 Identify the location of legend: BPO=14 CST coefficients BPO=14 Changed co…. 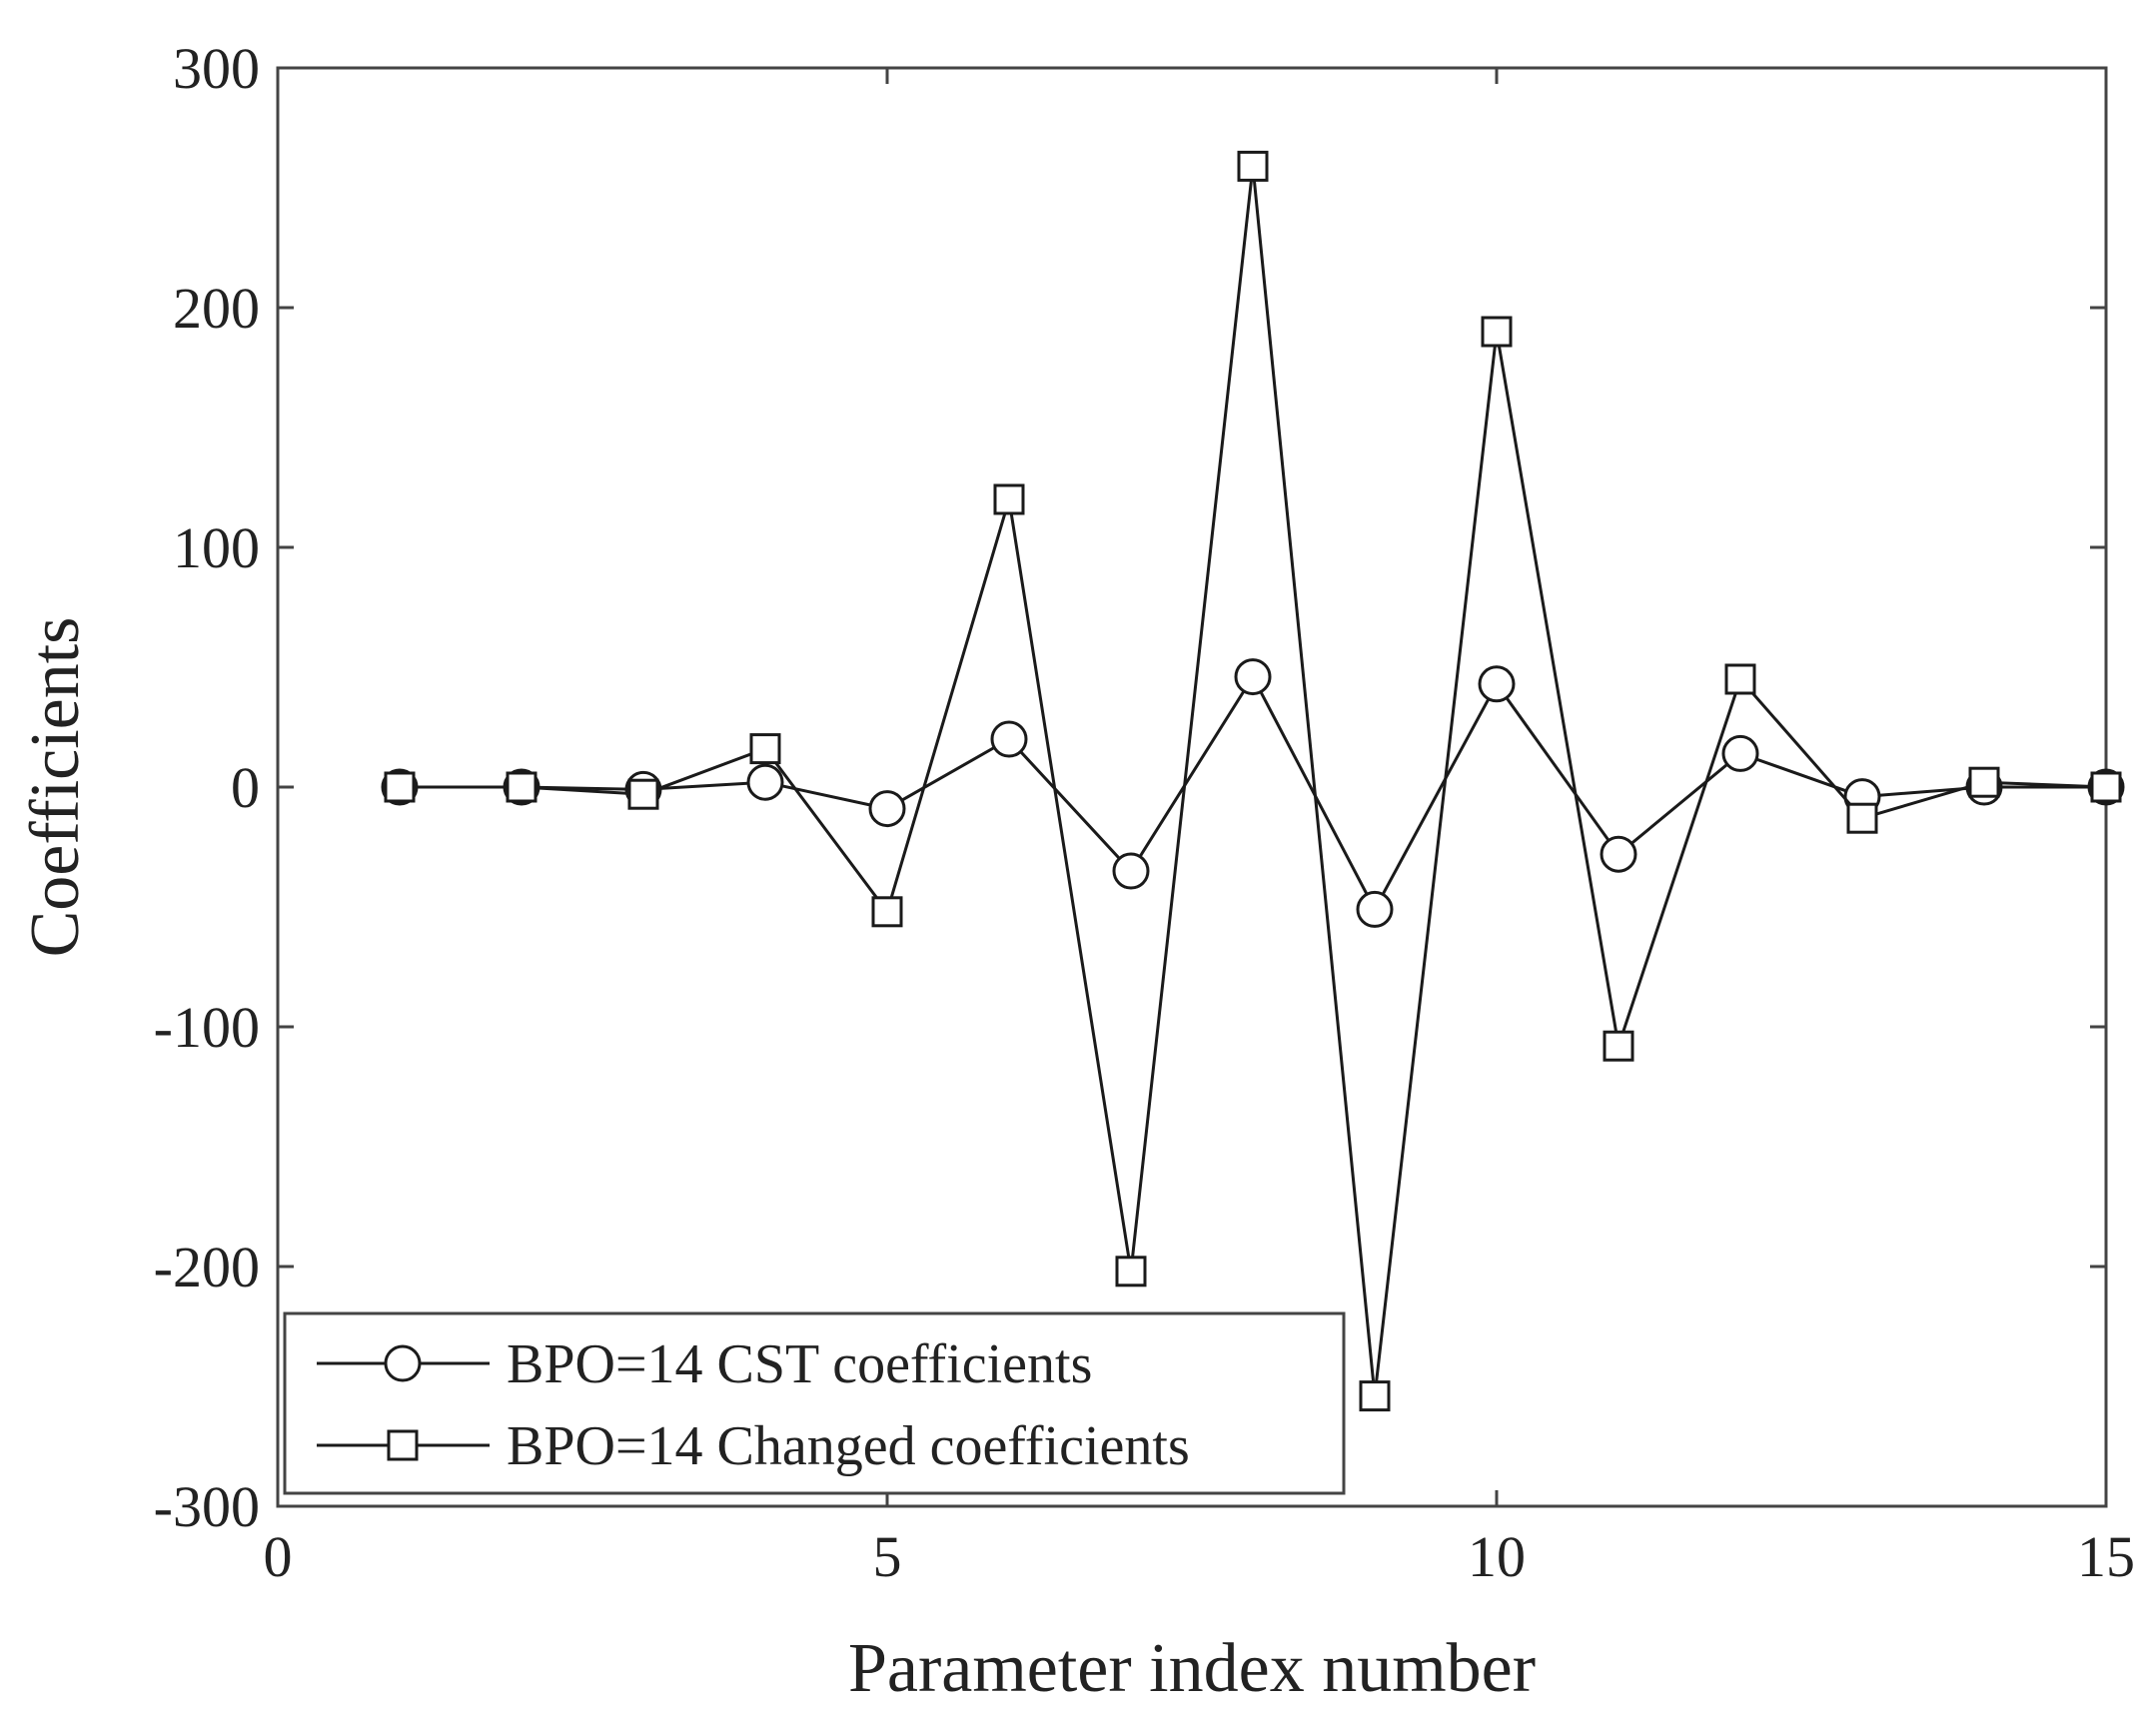
(814, 1403).